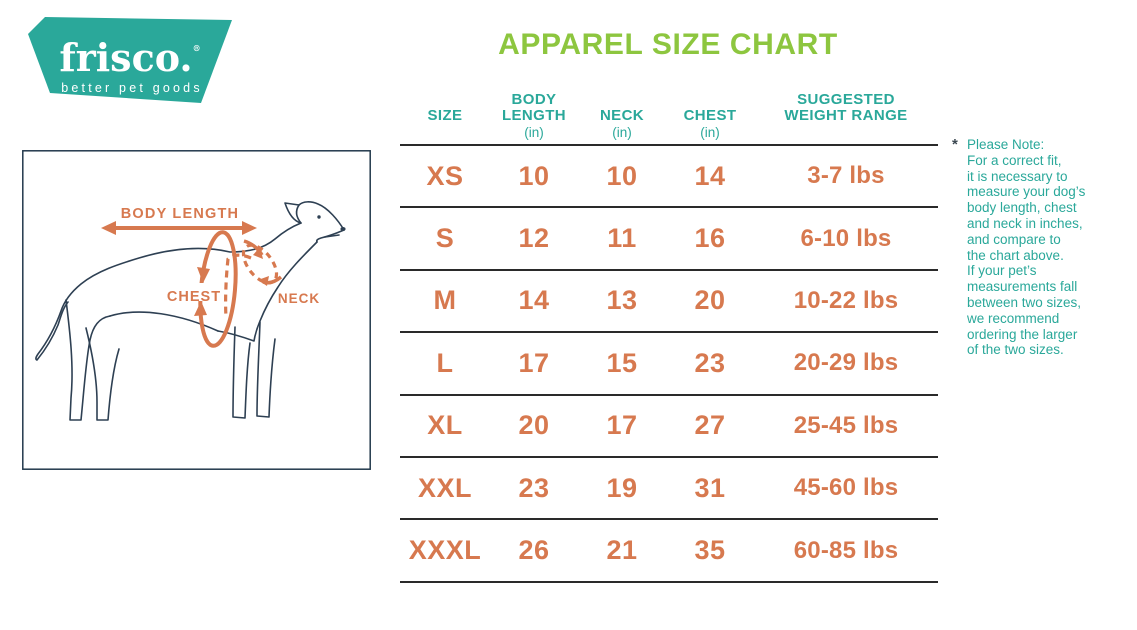 The height and width of the screenshot is (630, 1137). I want to click on chest-cell: 35, so click(710, 550).